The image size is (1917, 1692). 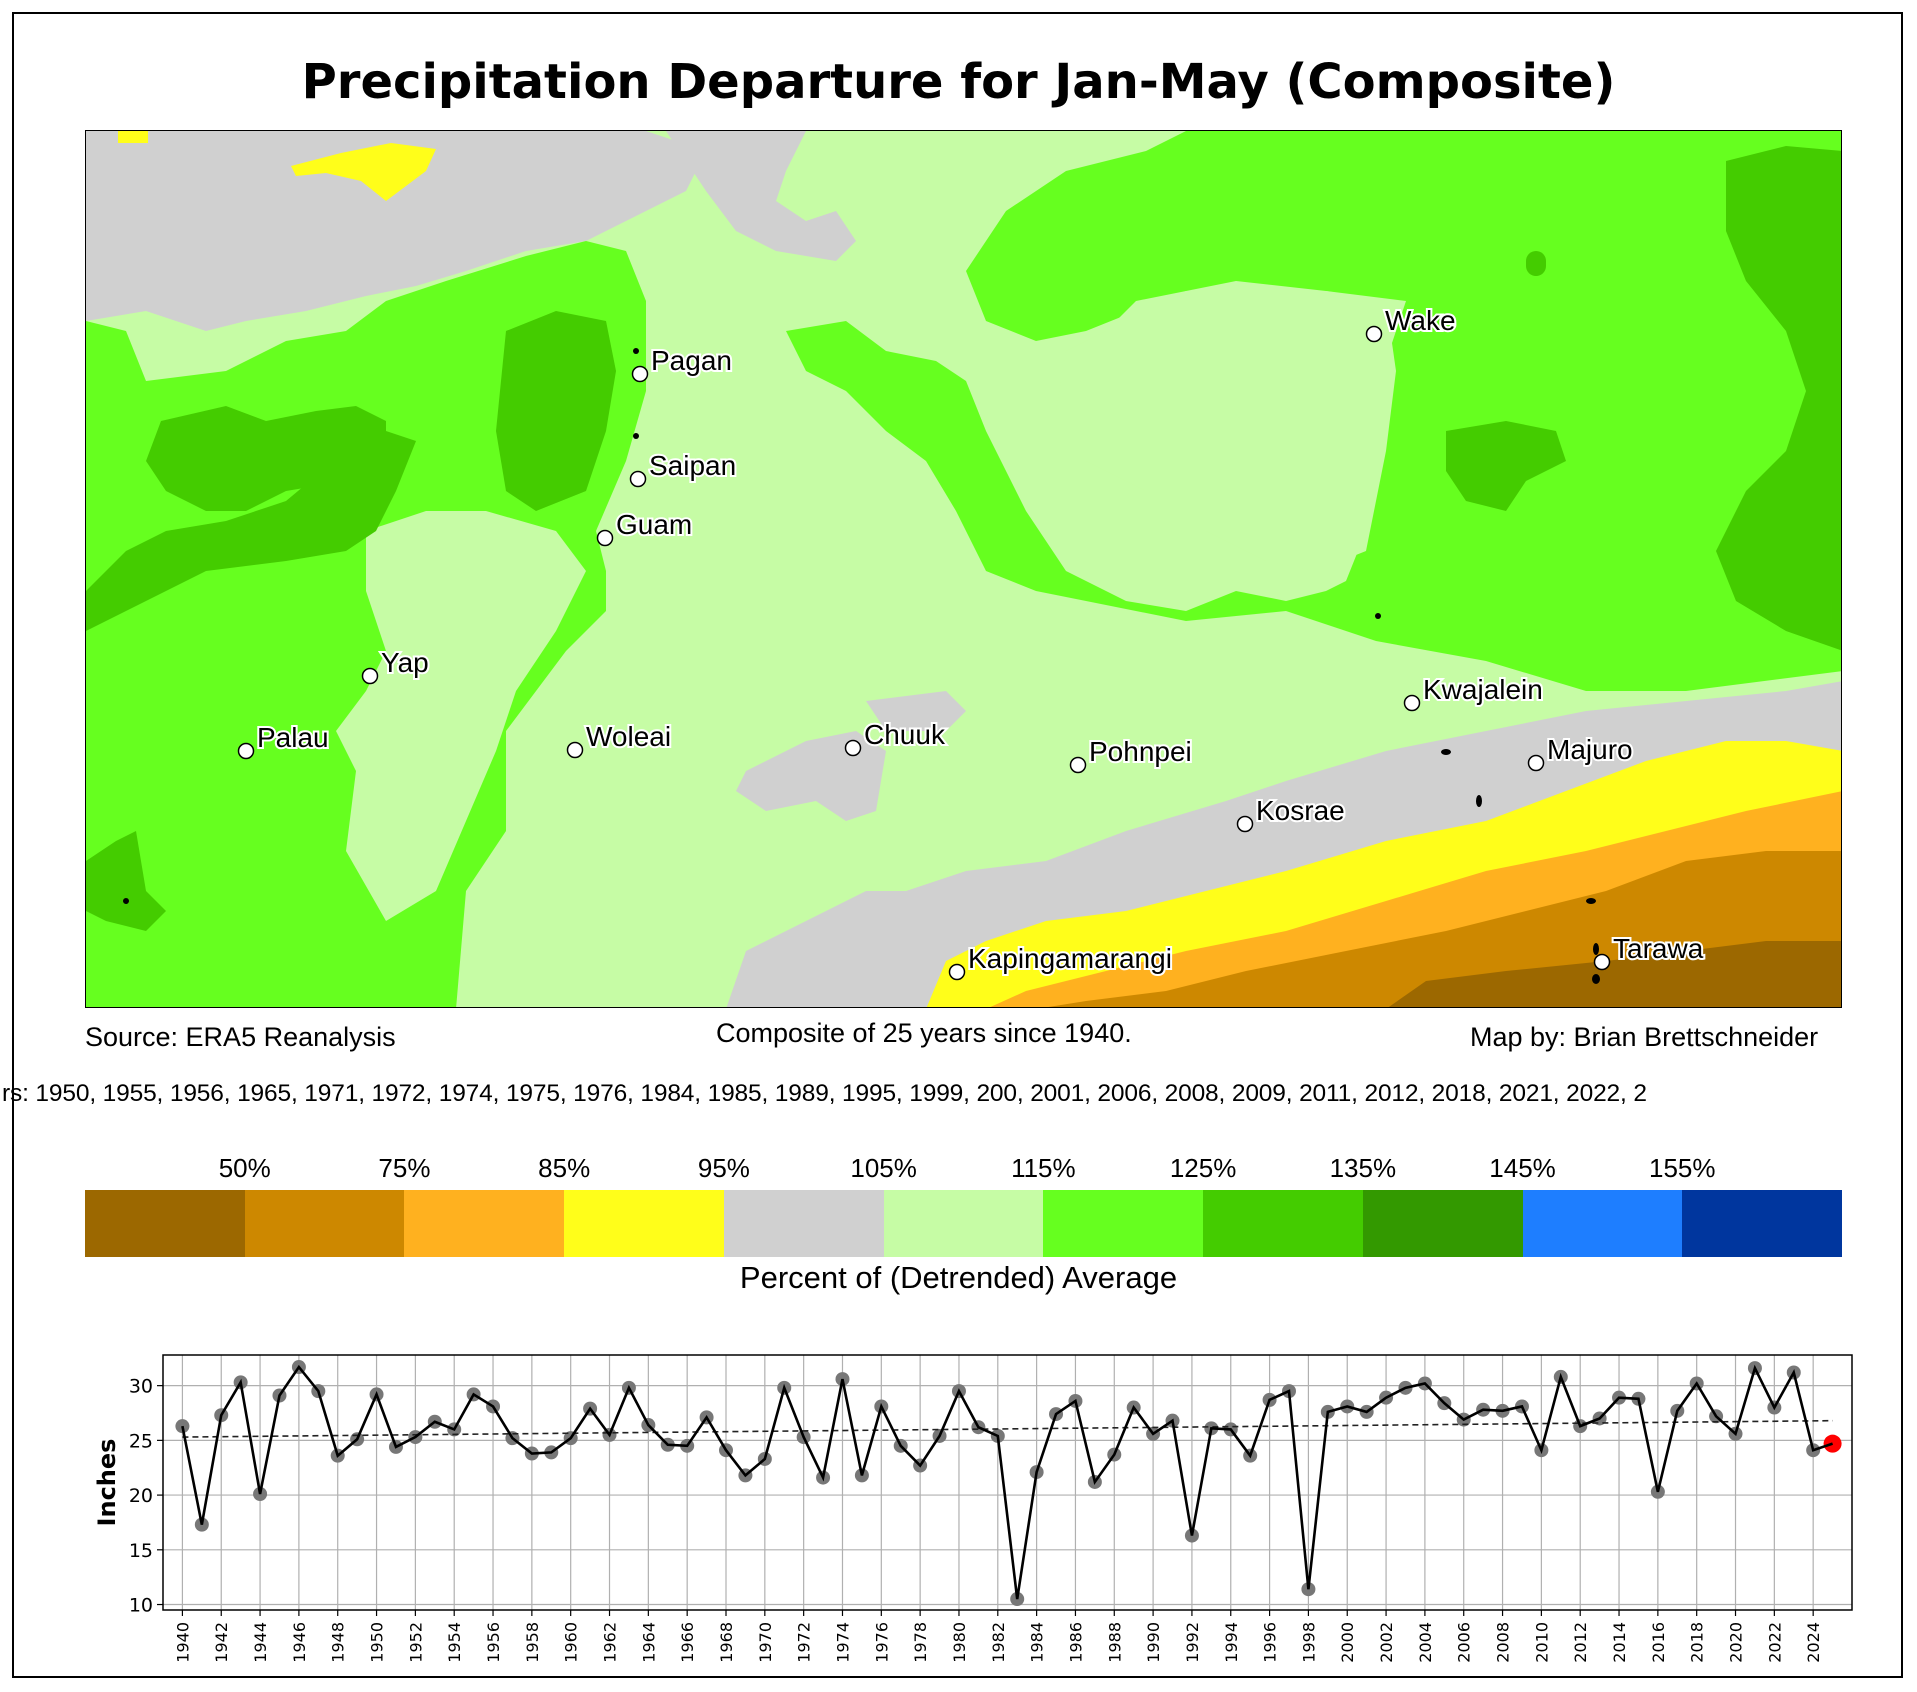 I want to click on x-tick-label: 1992, so click(x=1192, y=1642).